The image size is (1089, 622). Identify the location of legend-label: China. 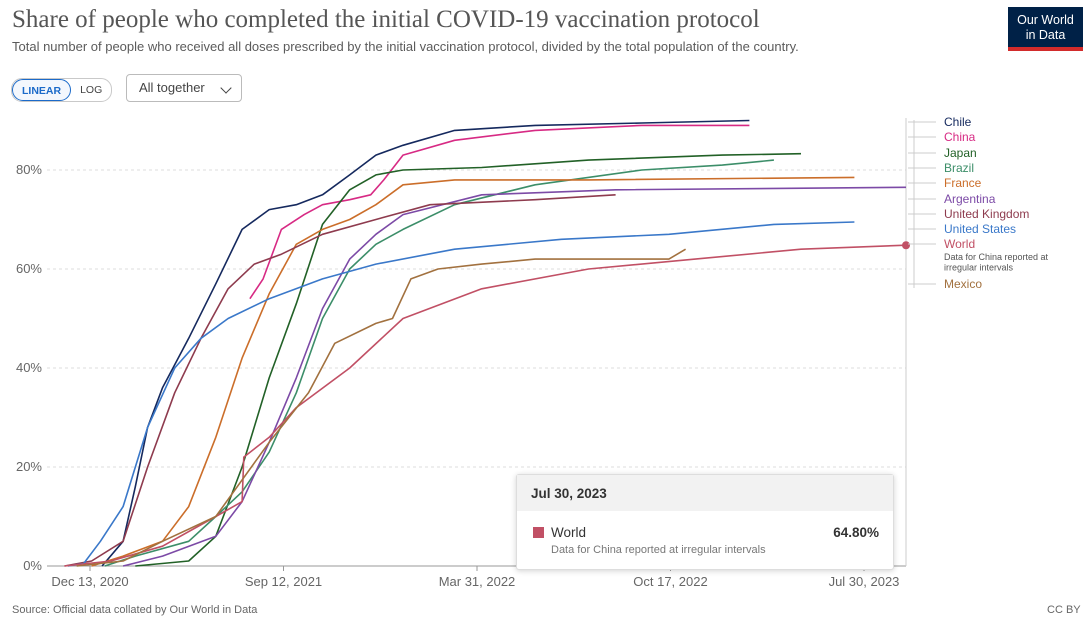
(960, 137).